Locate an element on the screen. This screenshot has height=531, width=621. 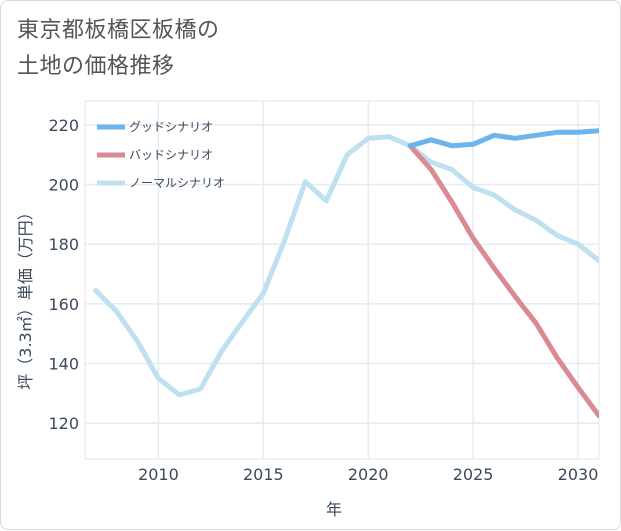
x-tick-label: 2015 is located at coordinates (263, 474).